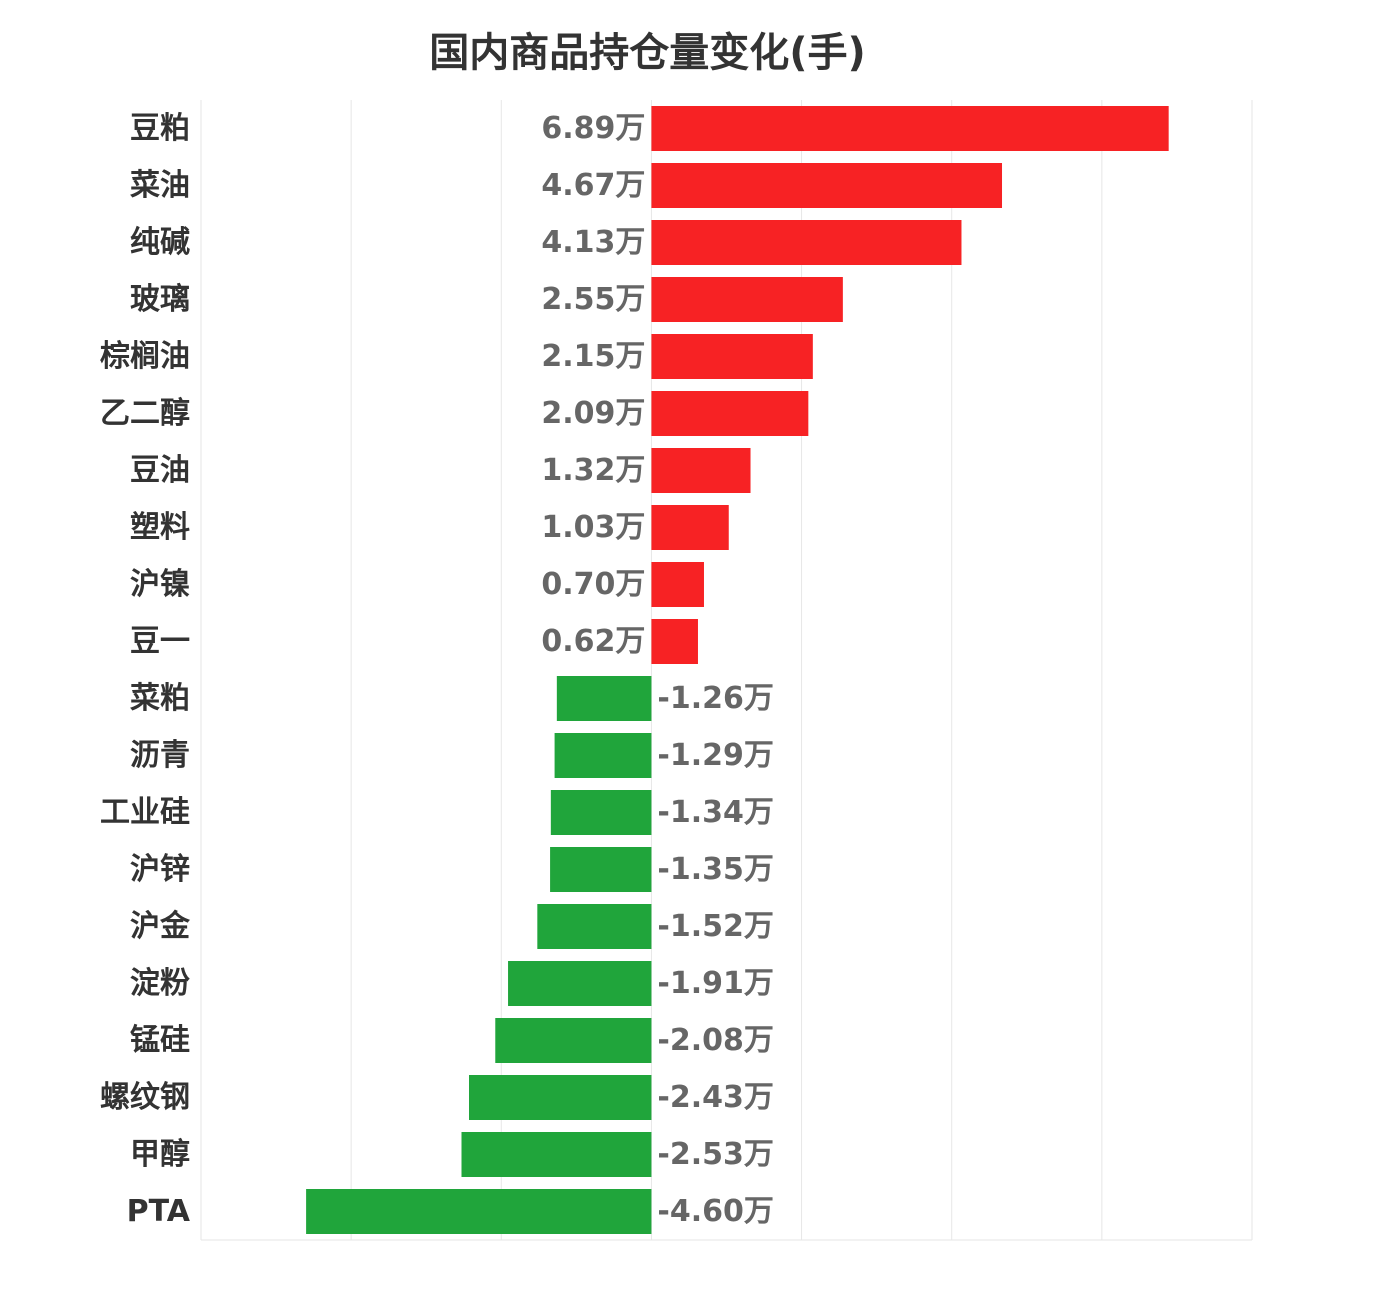 This screenshot has width=1391, height=1300. Describe the element at coordinates (160, 242) in the screenshot. I see `category-label: 纯碱` at that location.